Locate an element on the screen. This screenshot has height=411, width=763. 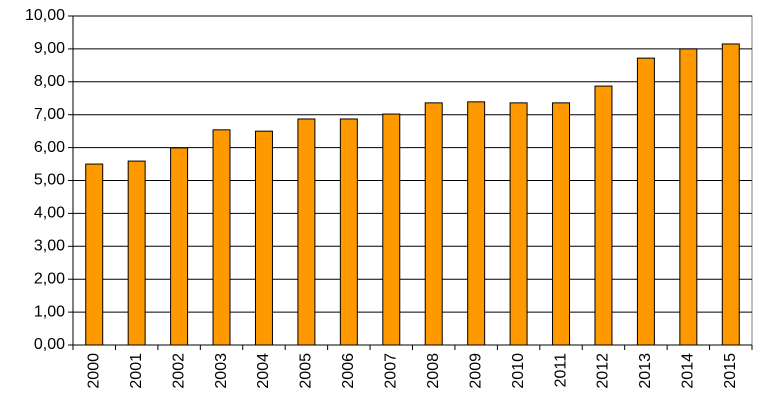
y-tick-label: 10,00 is located at coordinates (45, 15).